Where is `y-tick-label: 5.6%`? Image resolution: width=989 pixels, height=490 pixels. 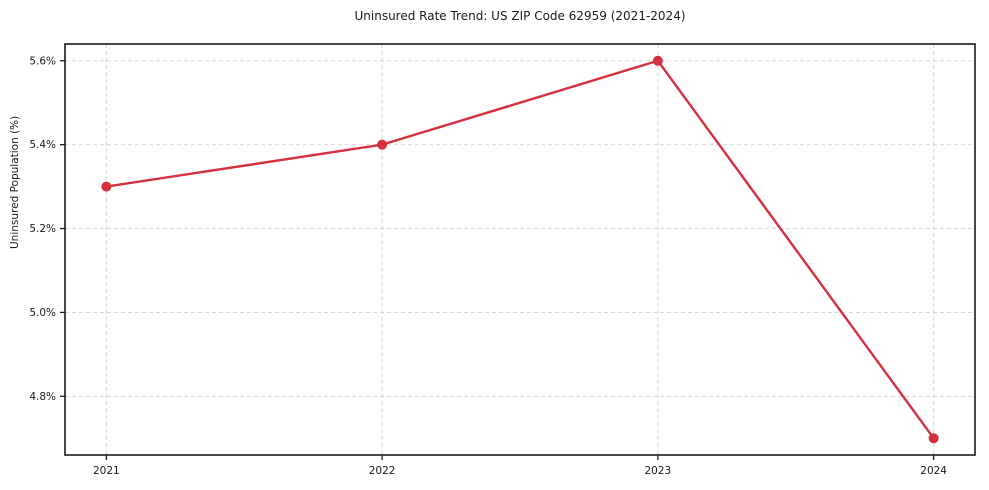
y-tick-label: 5.6% is located at coordinates (42, 61).